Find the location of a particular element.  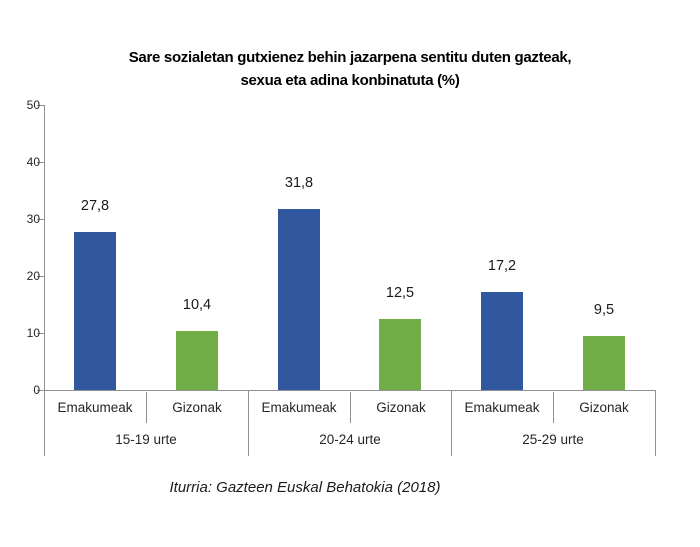

bar-value-label: 9,5 is located at coordinates (604, 310).